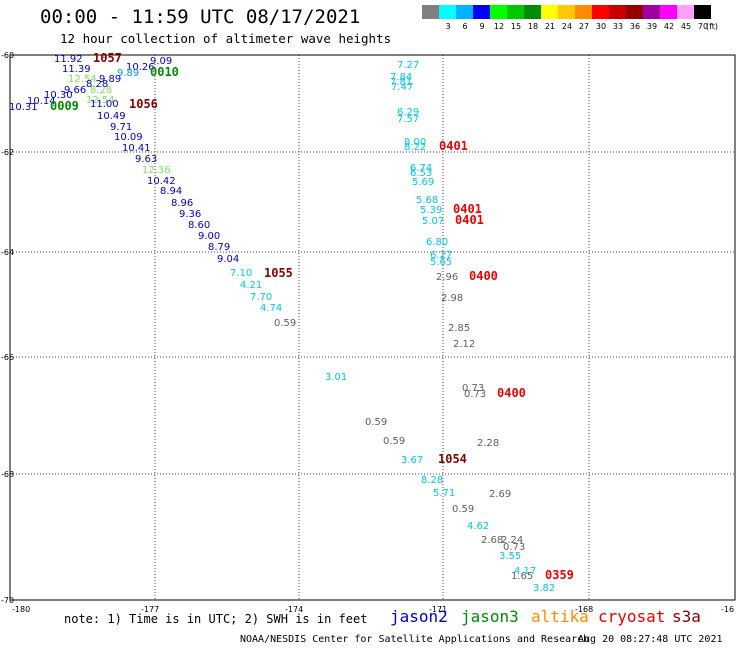 This screenshot has height=650, width=740. Describe the element at coordinates (478, 526) in the screenshot. I see `wave-height-label: 4.62` at that location.